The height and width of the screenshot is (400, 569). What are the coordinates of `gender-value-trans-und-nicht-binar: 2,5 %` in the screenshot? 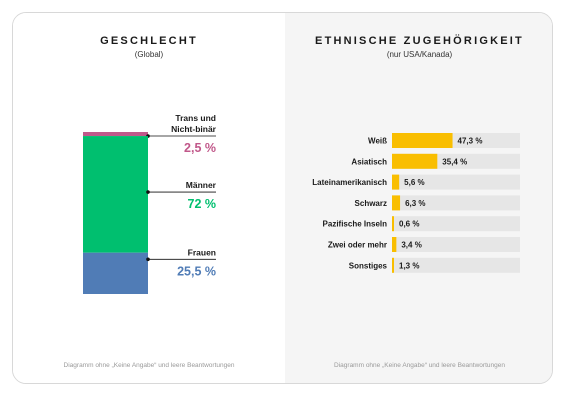 It's located at (200, 148).